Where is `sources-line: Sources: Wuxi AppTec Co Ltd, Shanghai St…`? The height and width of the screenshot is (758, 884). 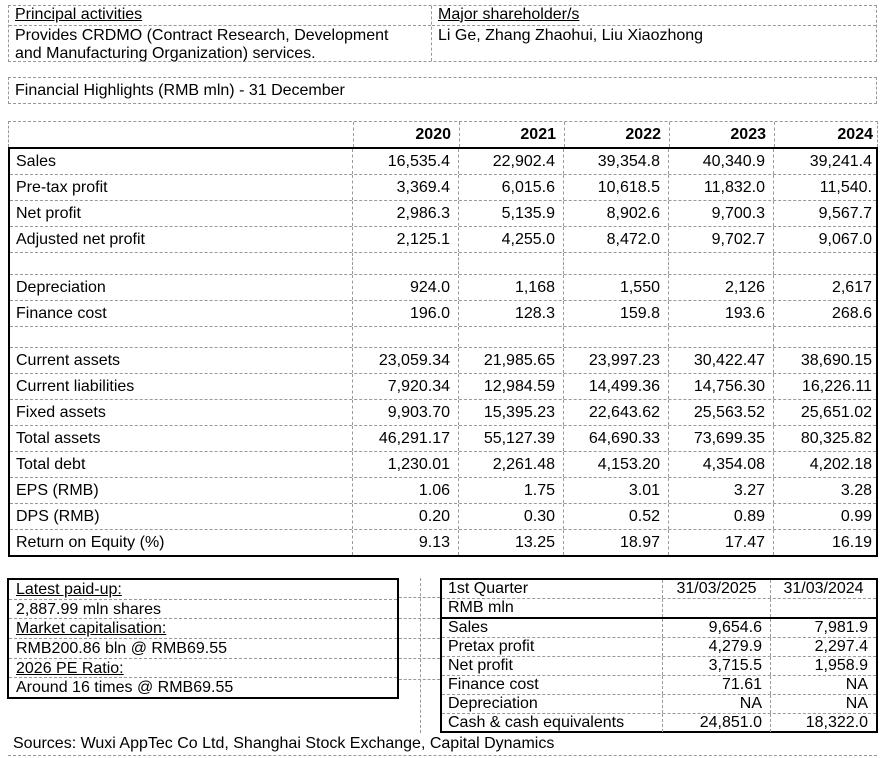 sources-line: Sources: Wuxi AppTec Co Ltd, Shanghai St… is located at coordinates (442, 744).